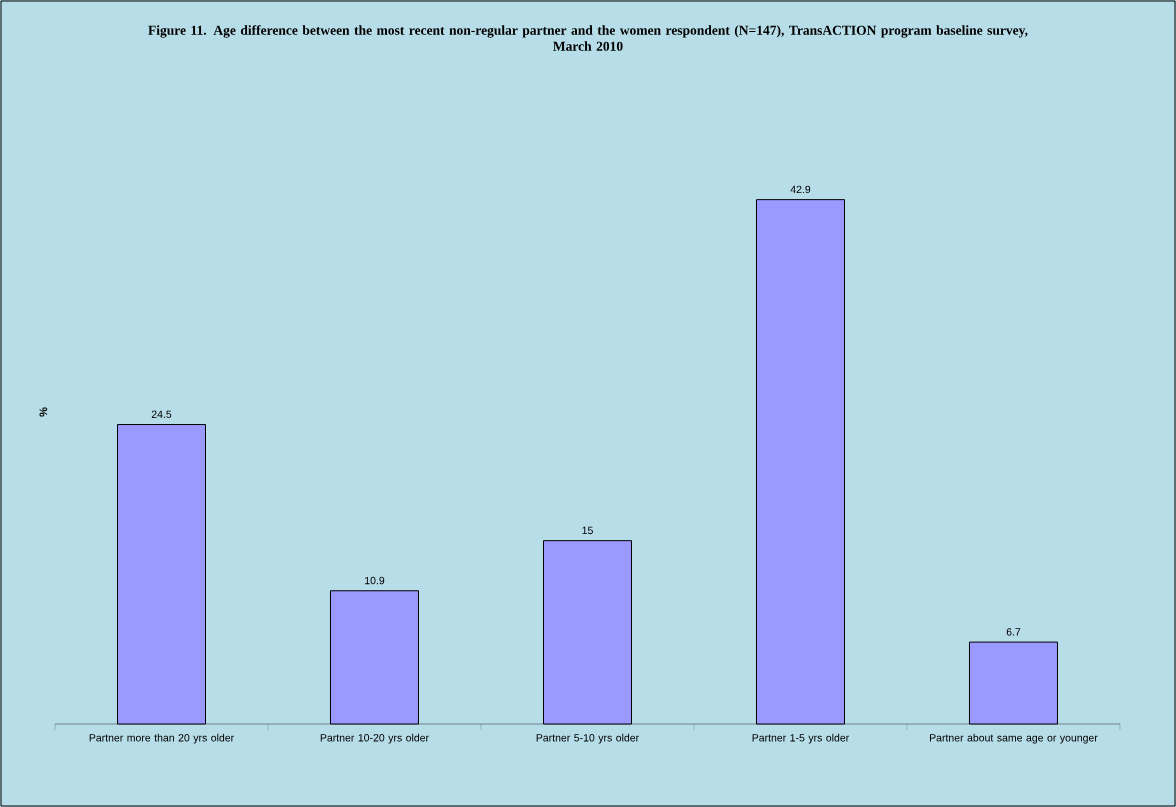 This screenshot has height=807, width=1176. I want to click on data-label: 24.5, so click(161, 414).